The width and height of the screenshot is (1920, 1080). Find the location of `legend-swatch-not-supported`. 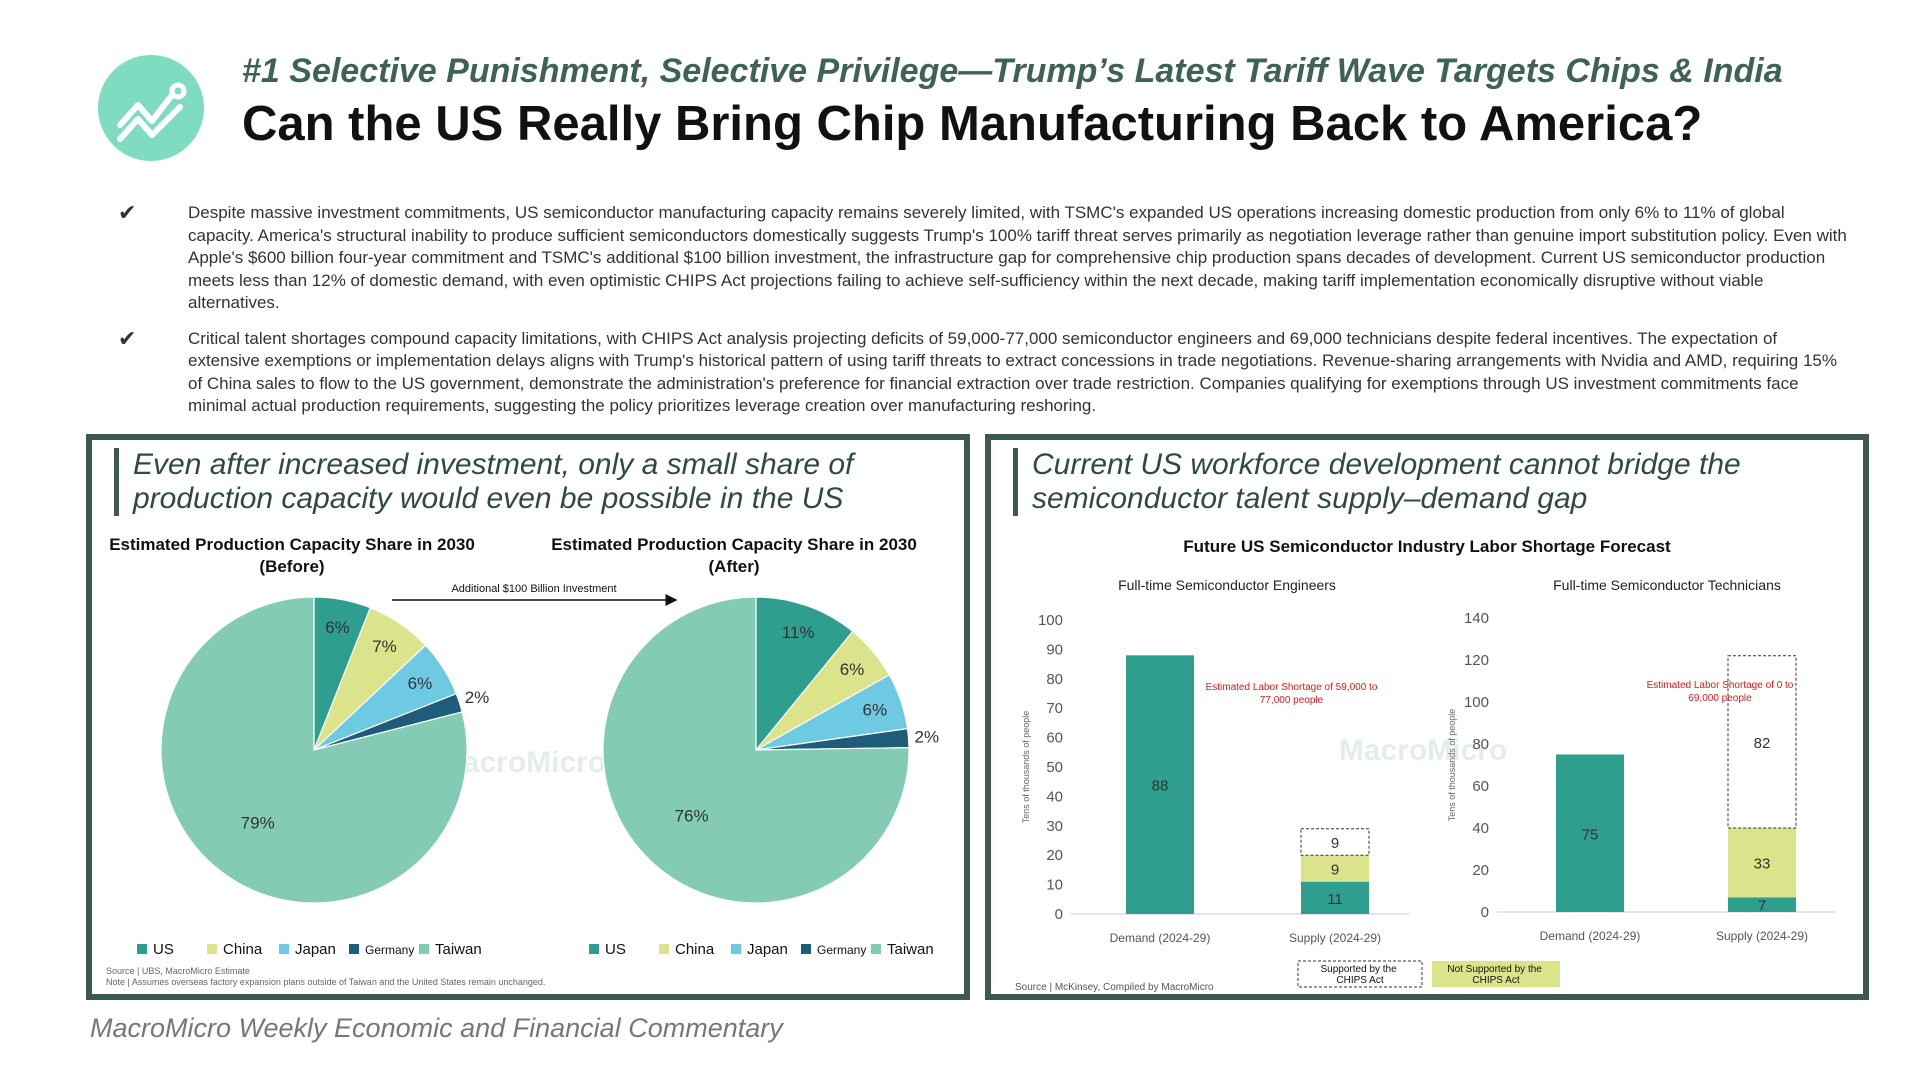

legend-swatch-not-supported is located at coordinates (1496, 974).